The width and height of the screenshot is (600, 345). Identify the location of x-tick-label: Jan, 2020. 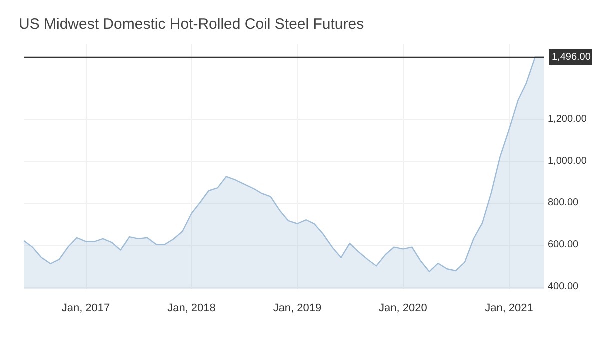
(403, 308).